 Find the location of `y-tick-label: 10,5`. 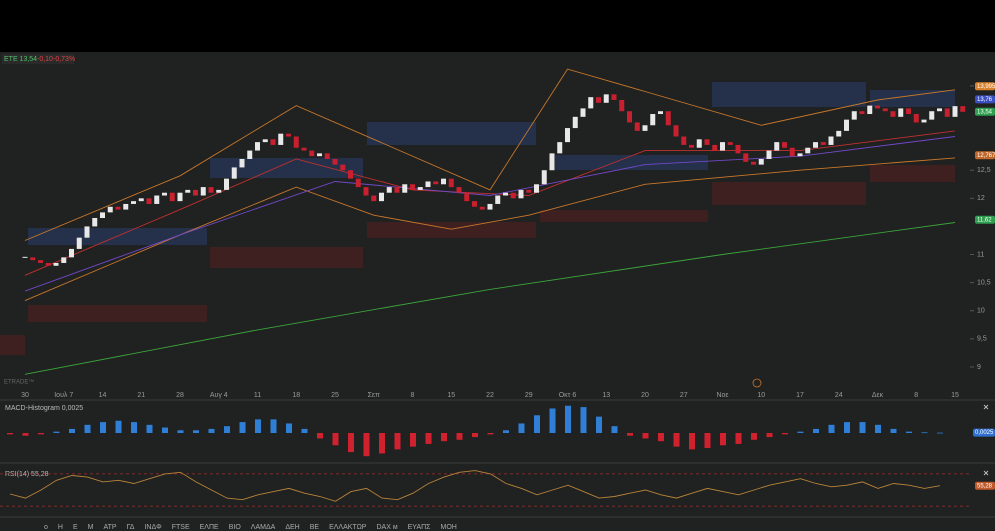

y-tick-label: 10,5 is located at coordinates (984, 282).